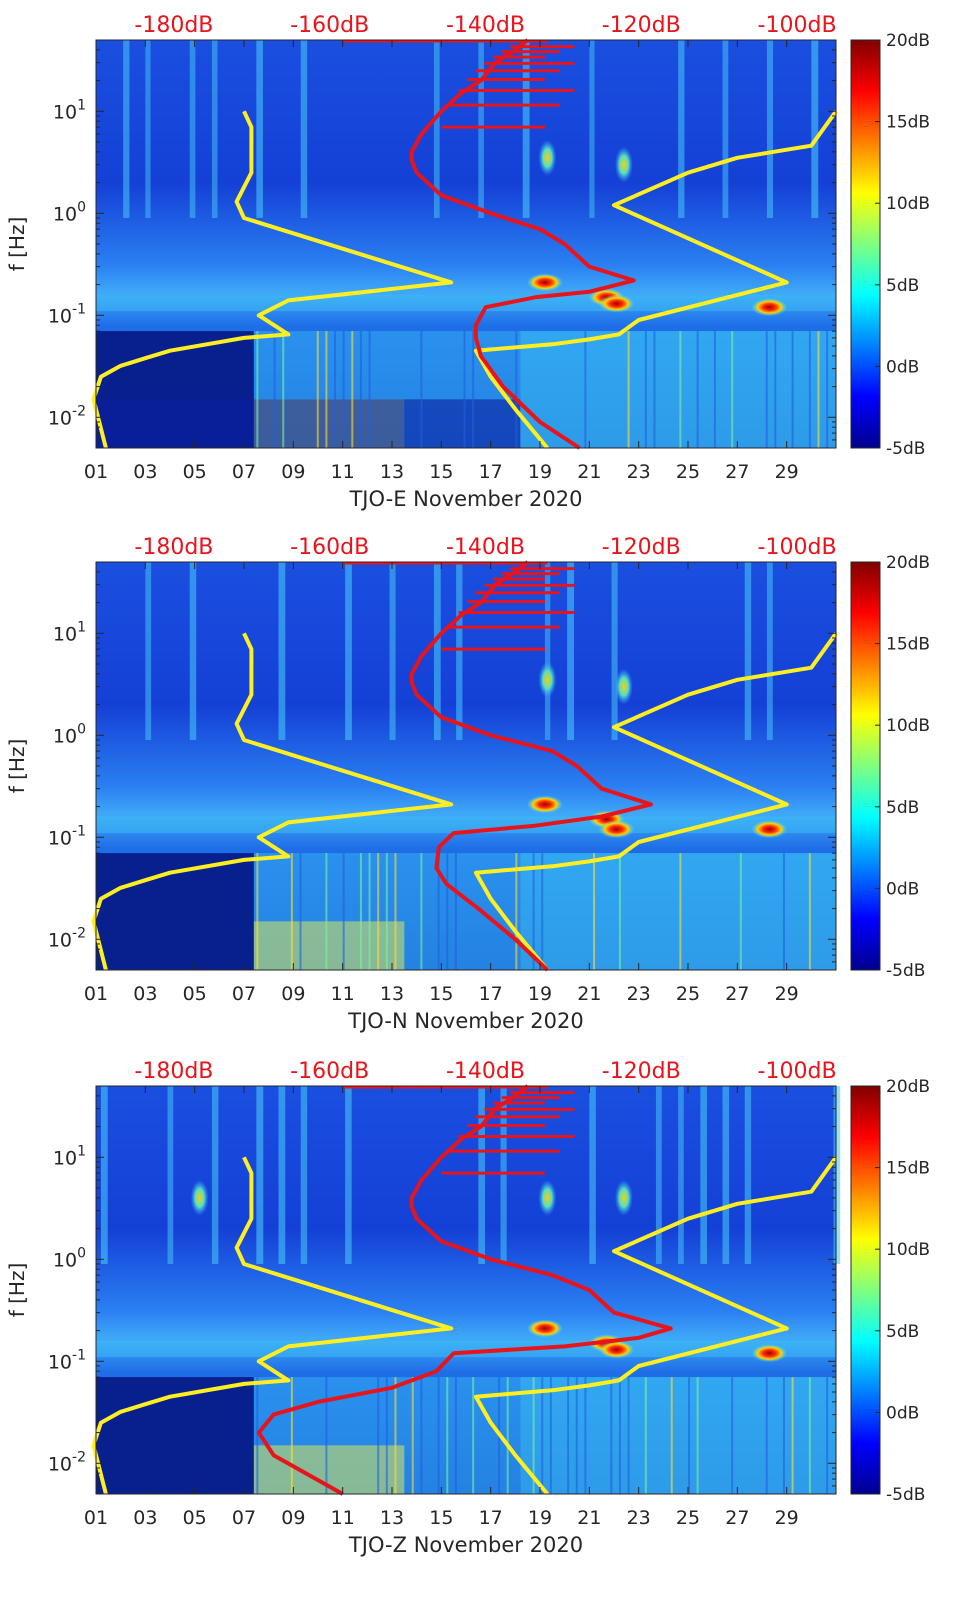  What do you see at coordinates (865, 766) in the screenshot?
I see `colorbar` at bounding box center [865, 766].